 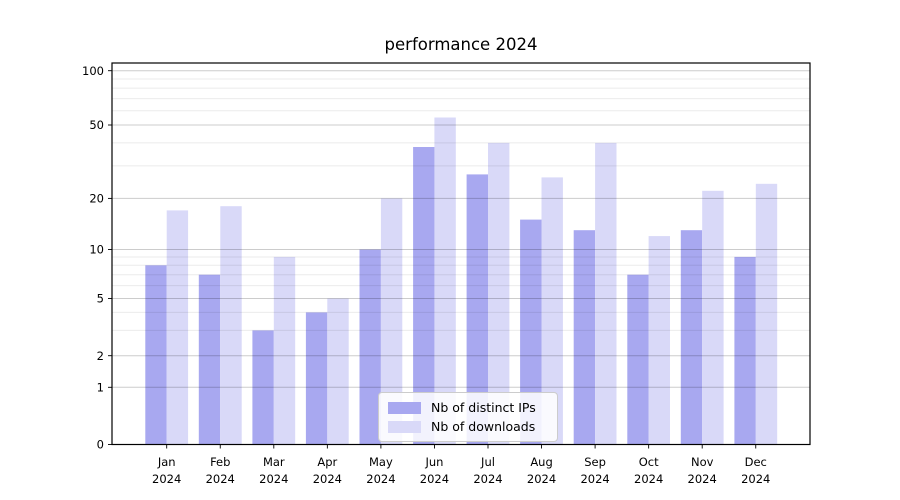 I want to click on x-tick-label-month: Dec, so click(x=756, y=462).